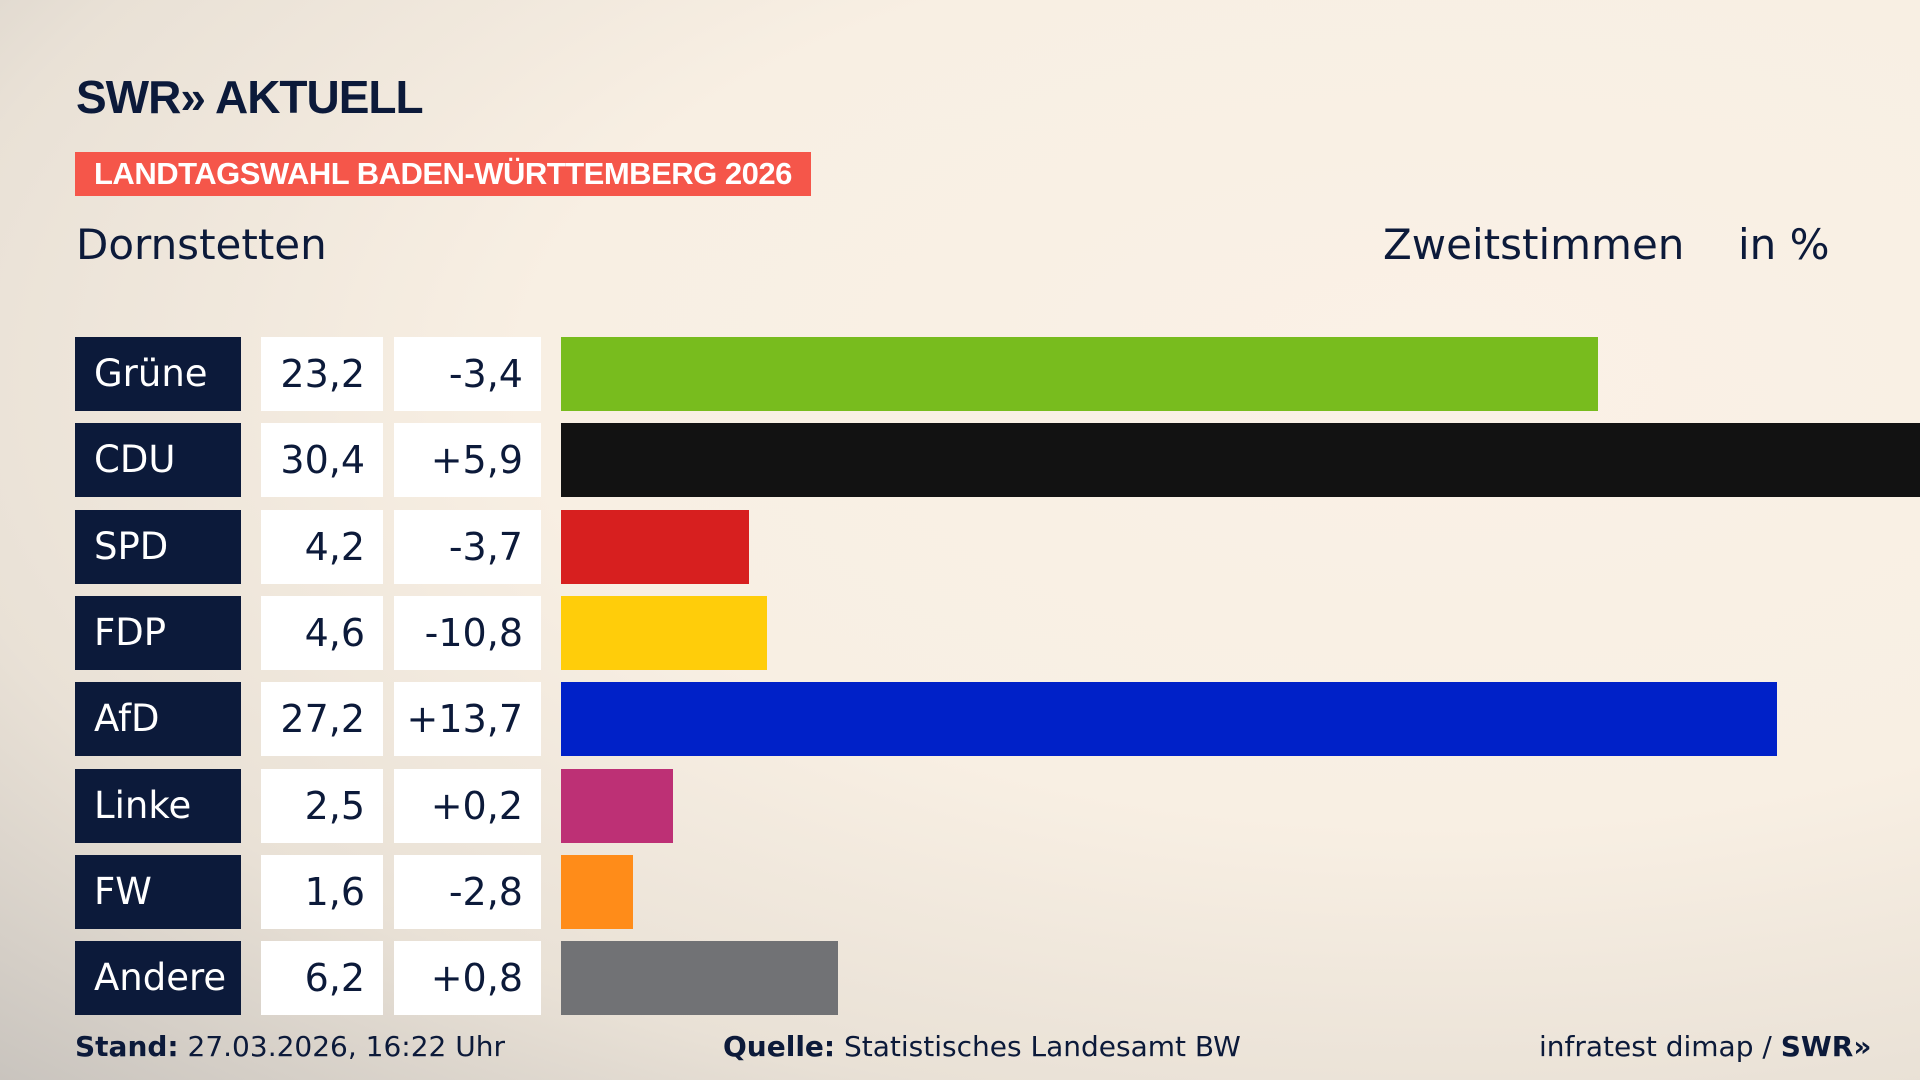 The image size is (1920, 1080). What do you see at coordinates (467, 632) in the screenshot?
I see `vote-change-value: -10,8` at bounding box center [467, 632].